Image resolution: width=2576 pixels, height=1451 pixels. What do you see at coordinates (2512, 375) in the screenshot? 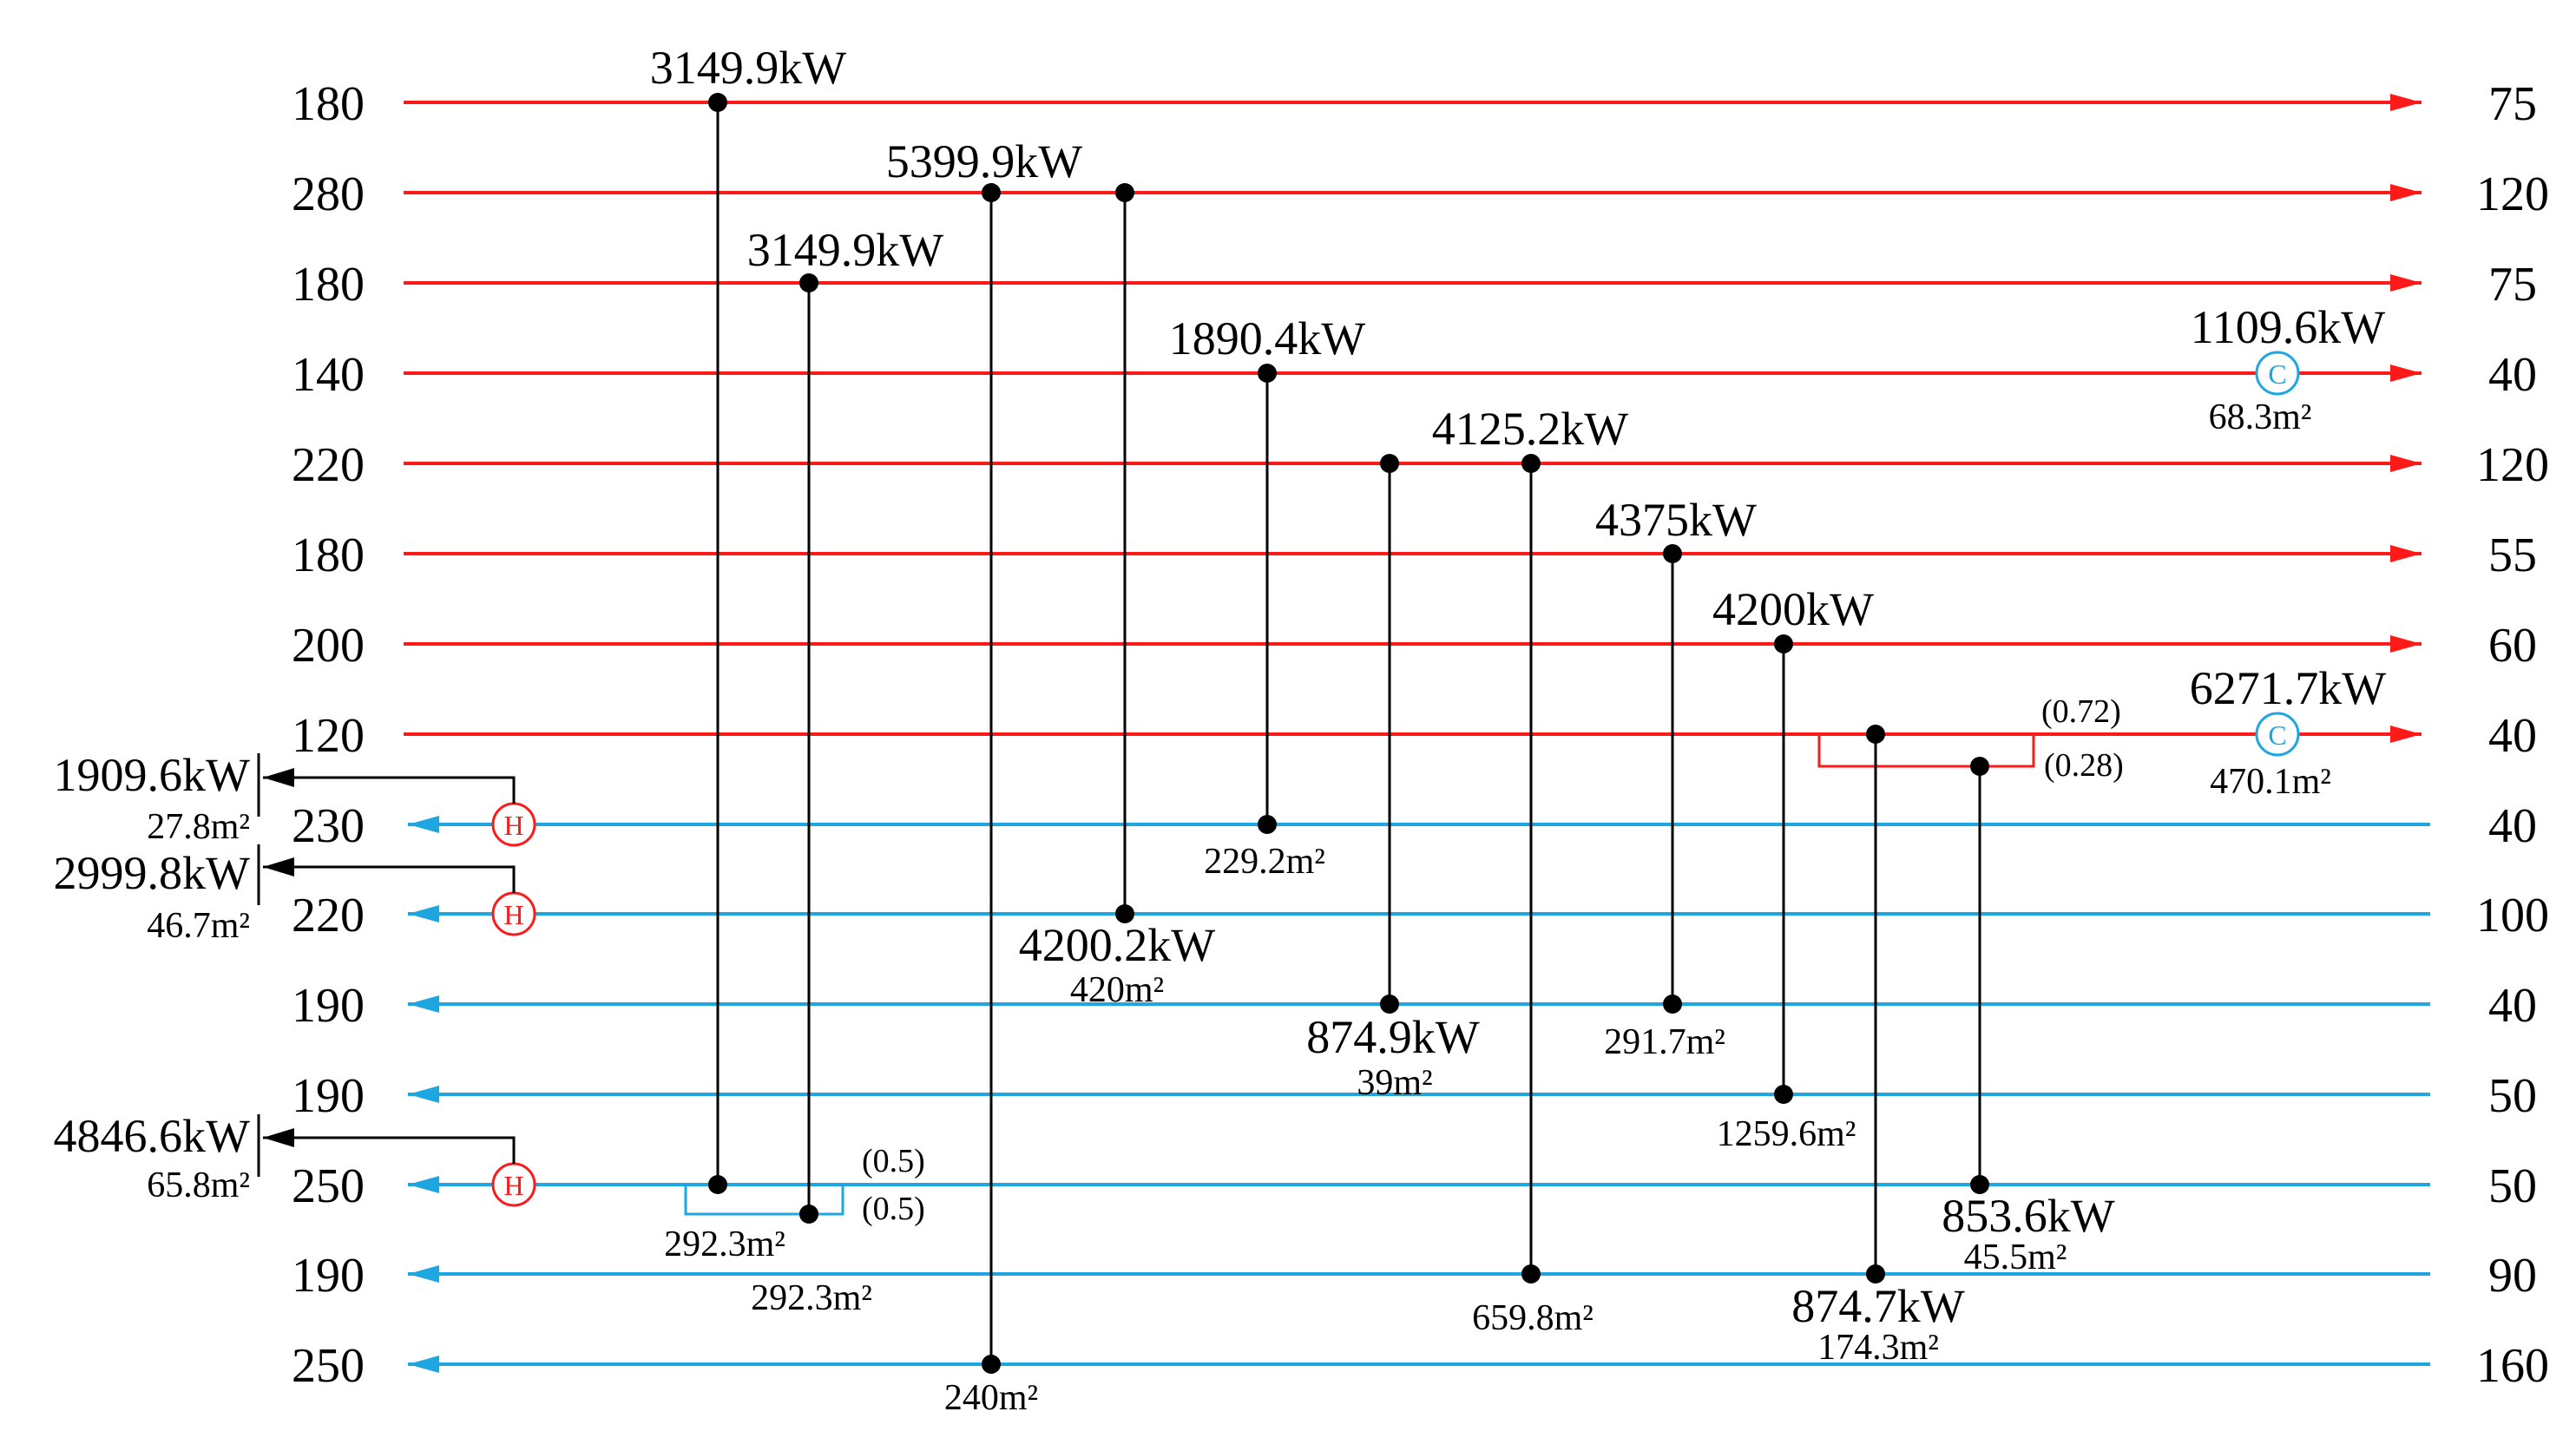
I see `hot-stream-4-outlet-temp: 40` at bounding box center [2512, 375].